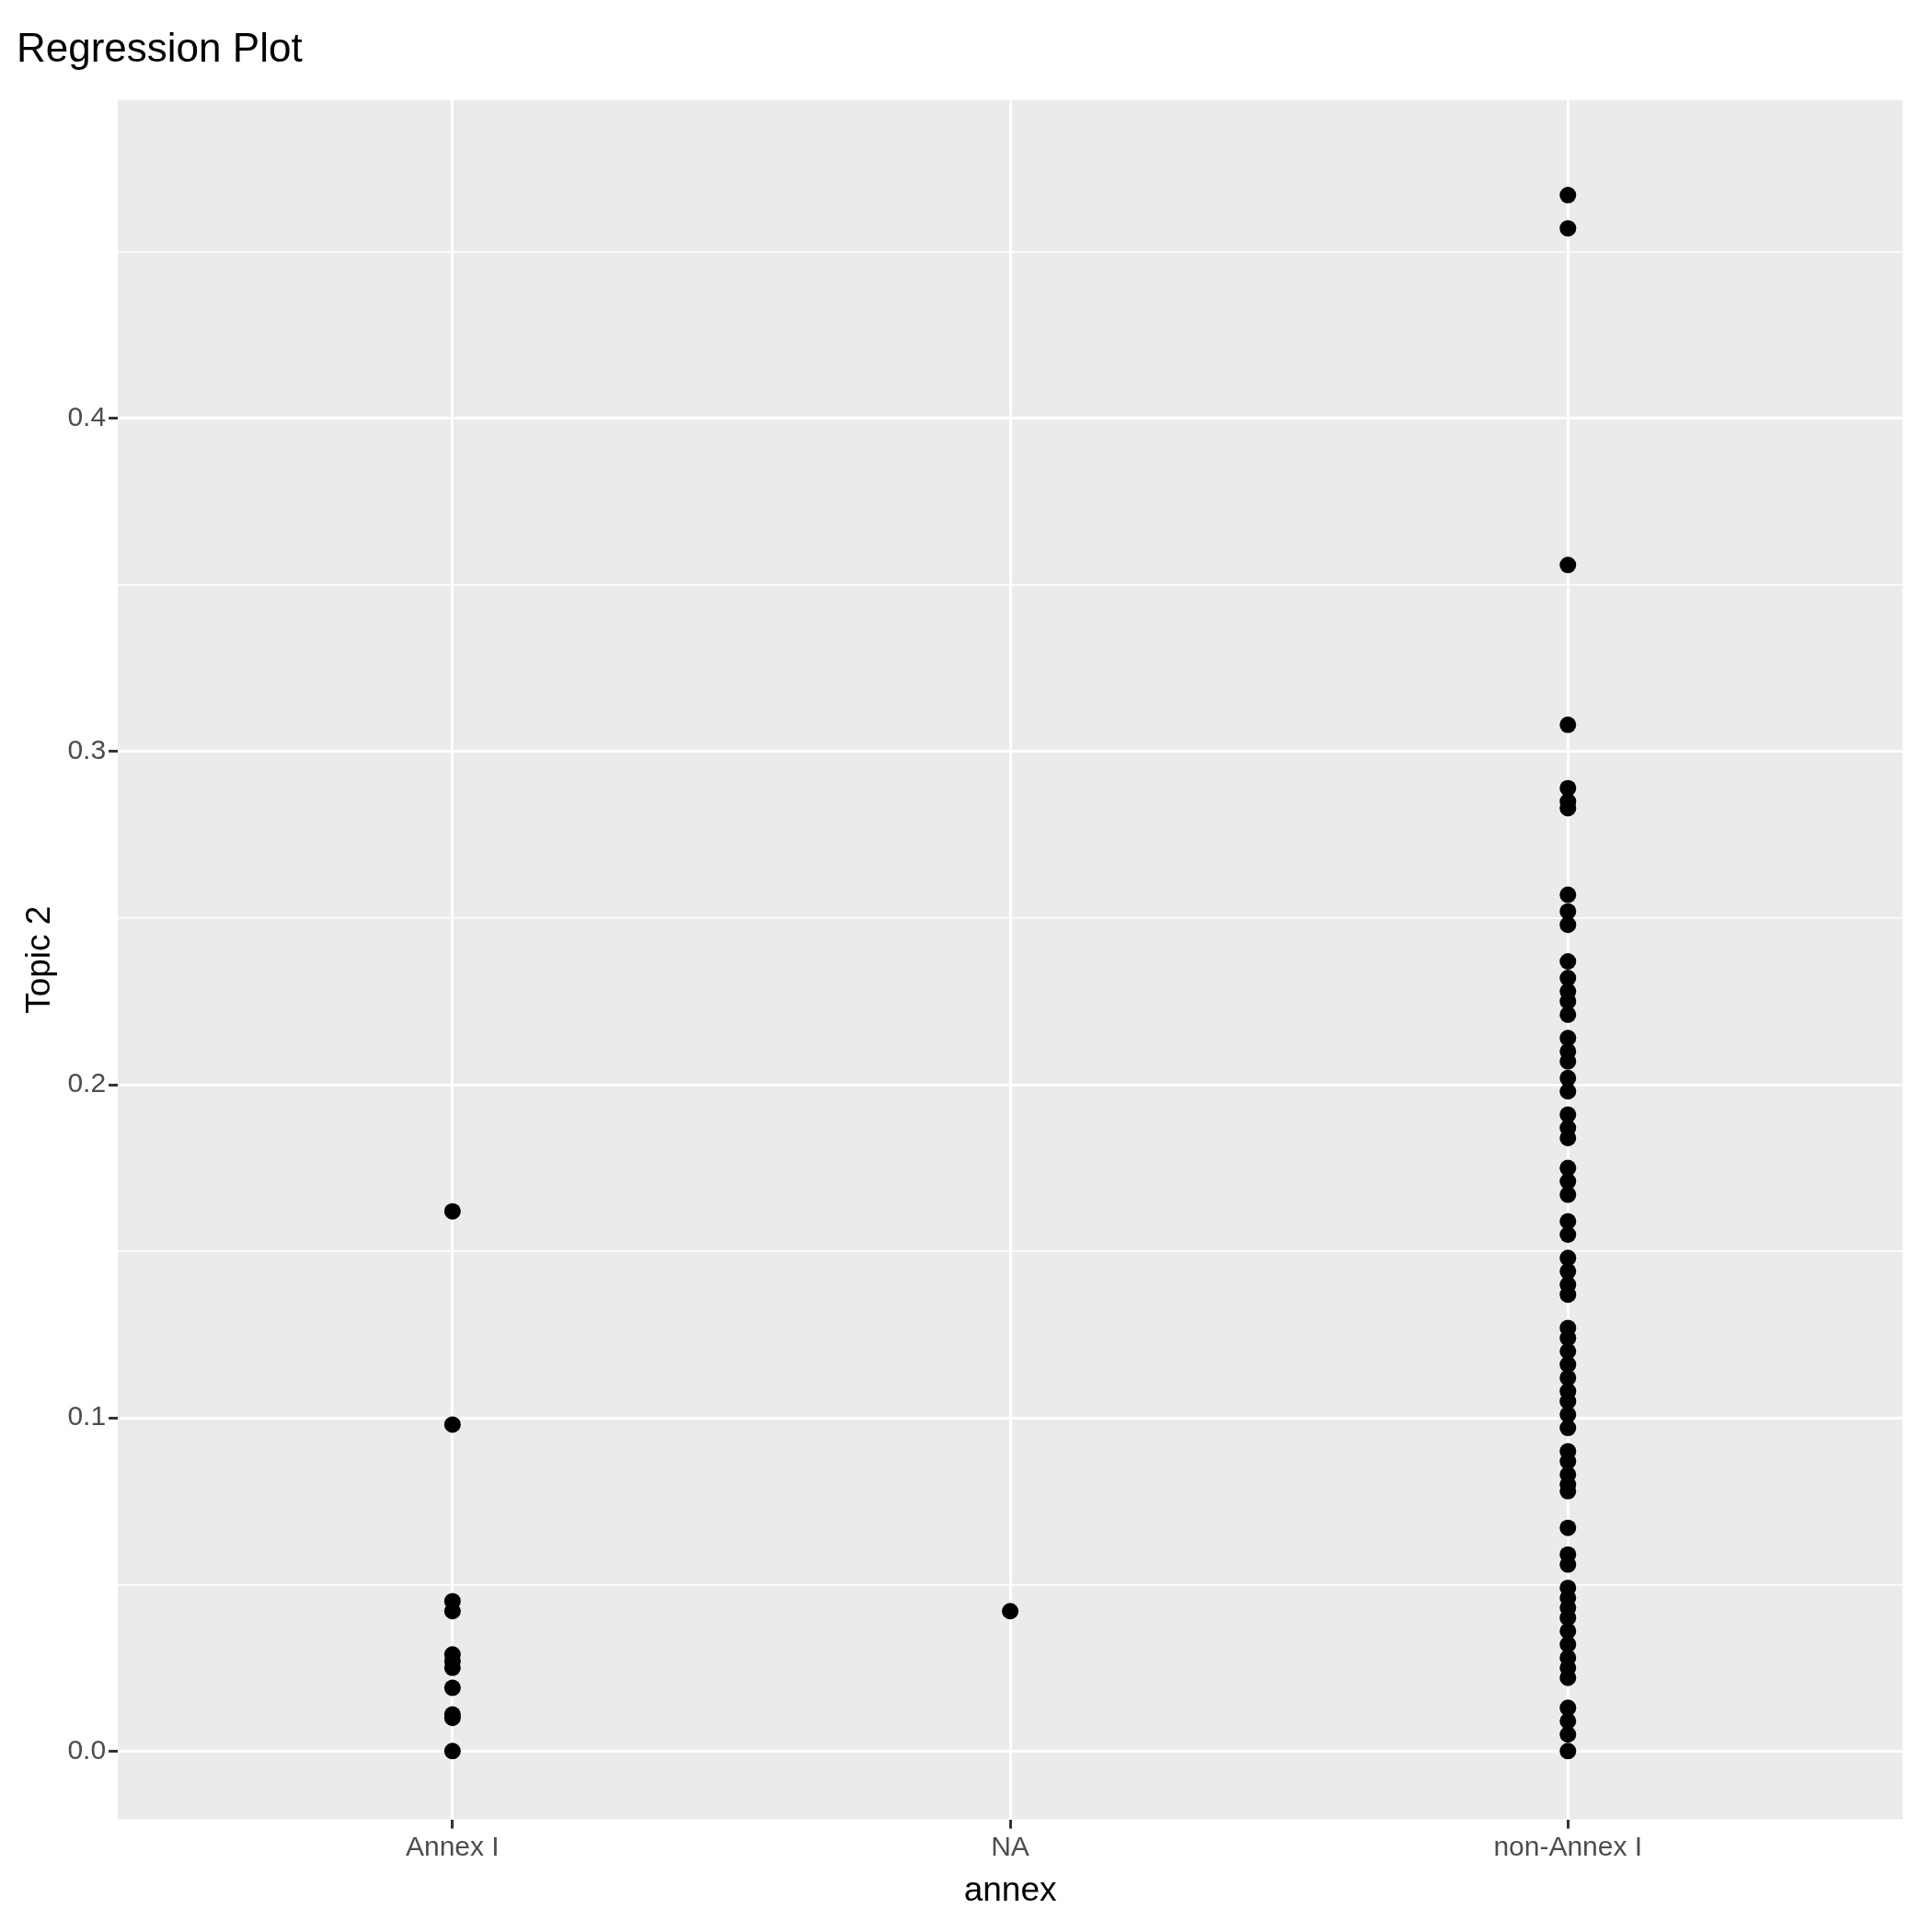  I want to click on chart-title: Regression Plot, so click(160, 47).